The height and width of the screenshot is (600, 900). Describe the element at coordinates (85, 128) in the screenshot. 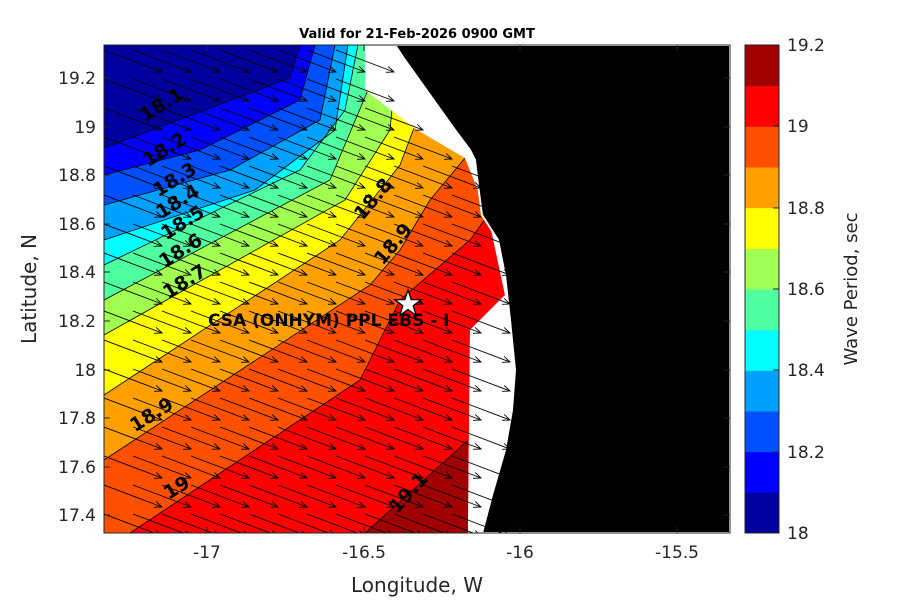

I see `y-tick-label: 19` at that location.